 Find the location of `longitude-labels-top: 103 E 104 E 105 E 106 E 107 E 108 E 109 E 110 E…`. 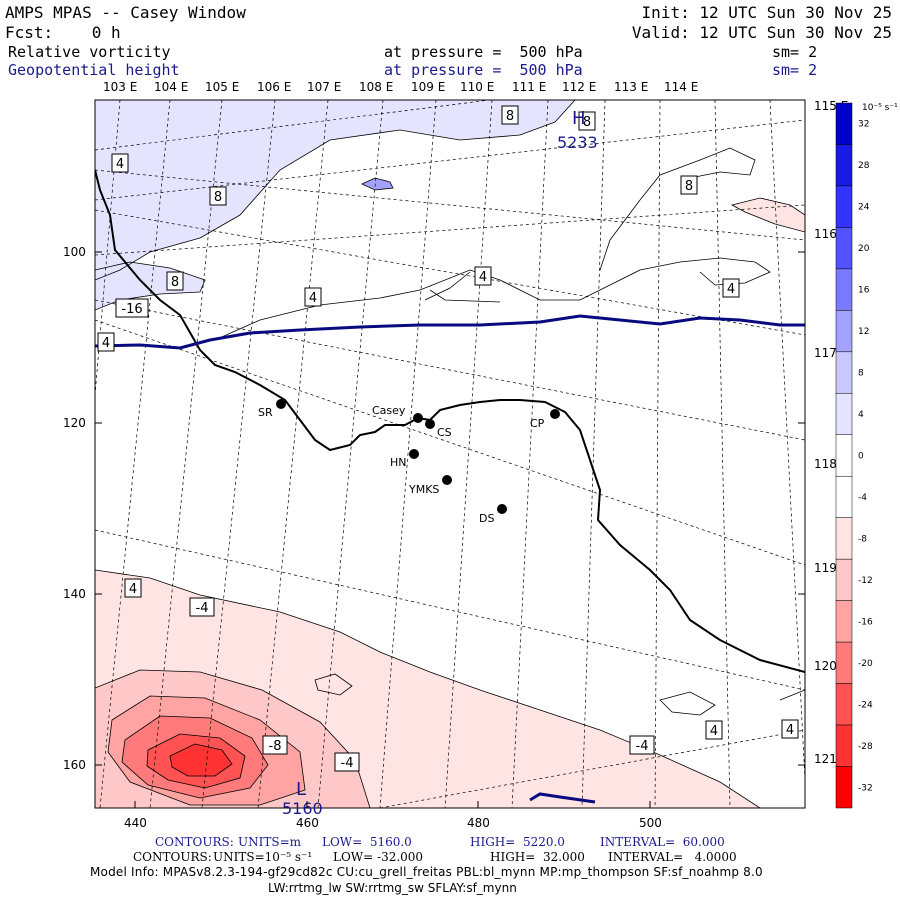

longitude-labels-top: 103 E 104 E 105 E 106 E 107 E 108 E 109 E 110 E… is located at coordinates (400, 87).